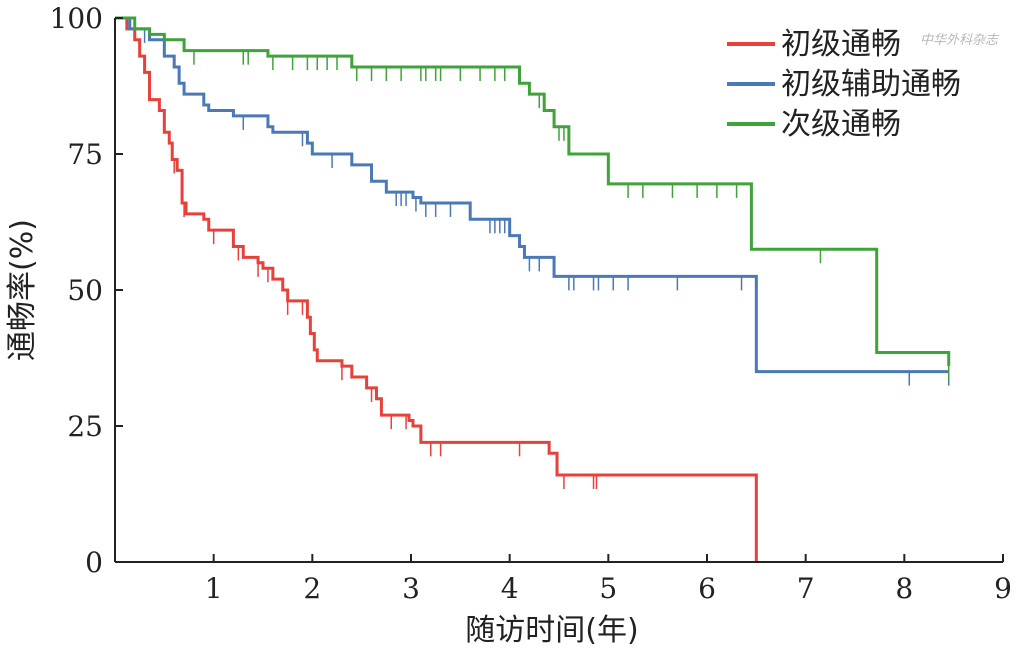 Image resolution: width=1019 pixels, height=653 pixels. I want to click on x-axis-title: 随访时间(年), so click(551, 630).